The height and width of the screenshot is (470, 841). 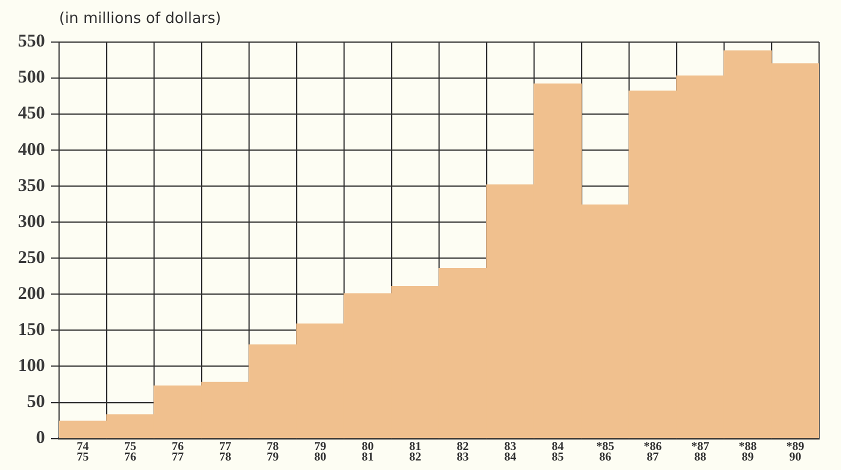 What do you see at coordinates (36, 401) in the screenshot?
I see `y-tick-label: 50` at bounding box center [36, 401].